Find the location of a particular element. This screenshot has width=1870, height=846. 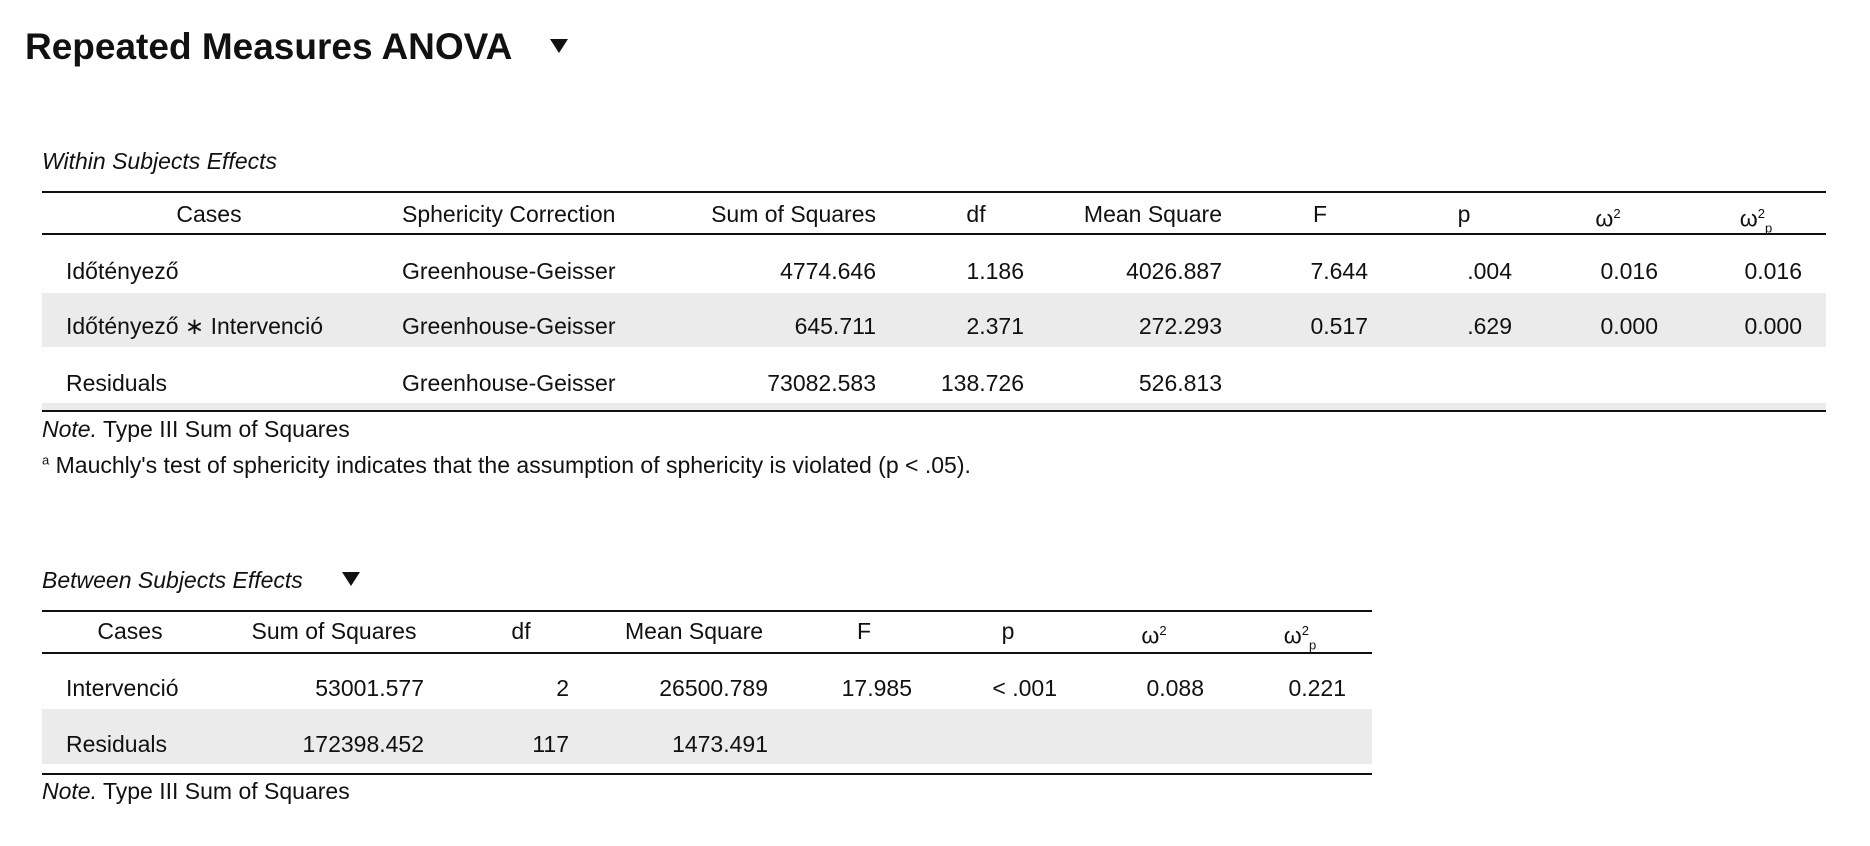

page-title: Repeated Measures ANOVA is located at coordinates (269, 46).